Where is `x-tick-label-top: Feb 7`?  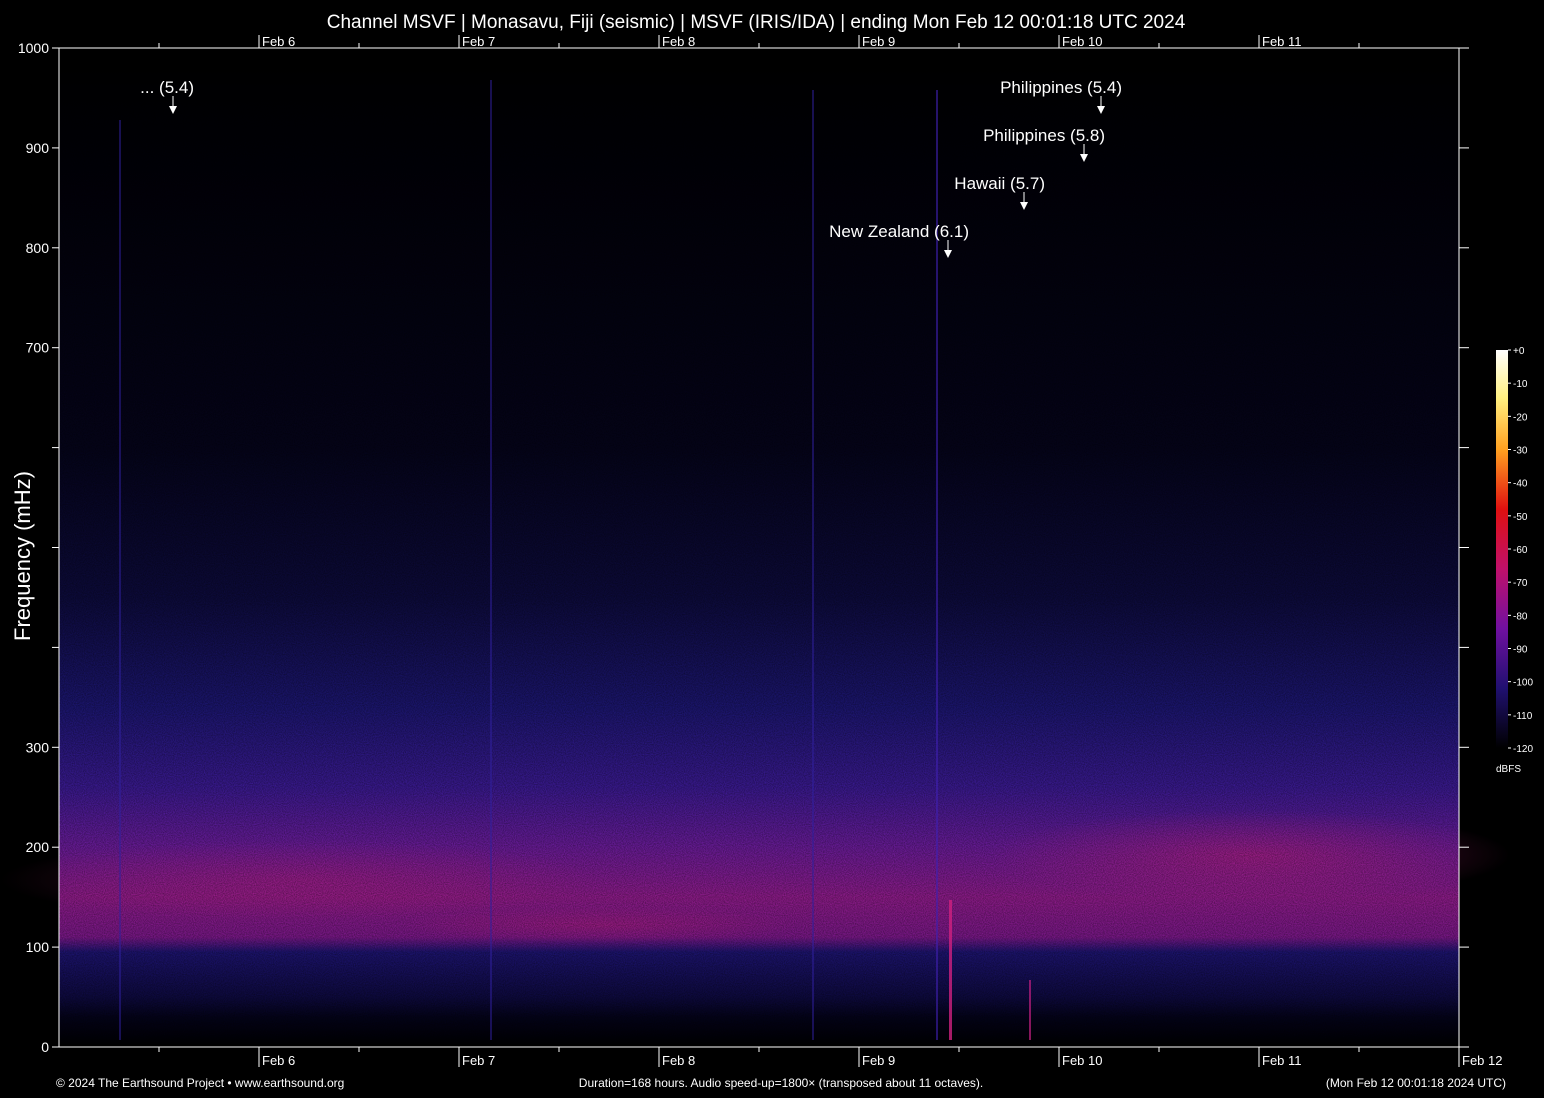
x-tick-label-top: Feb 7 is located at coordinates (478, 41).